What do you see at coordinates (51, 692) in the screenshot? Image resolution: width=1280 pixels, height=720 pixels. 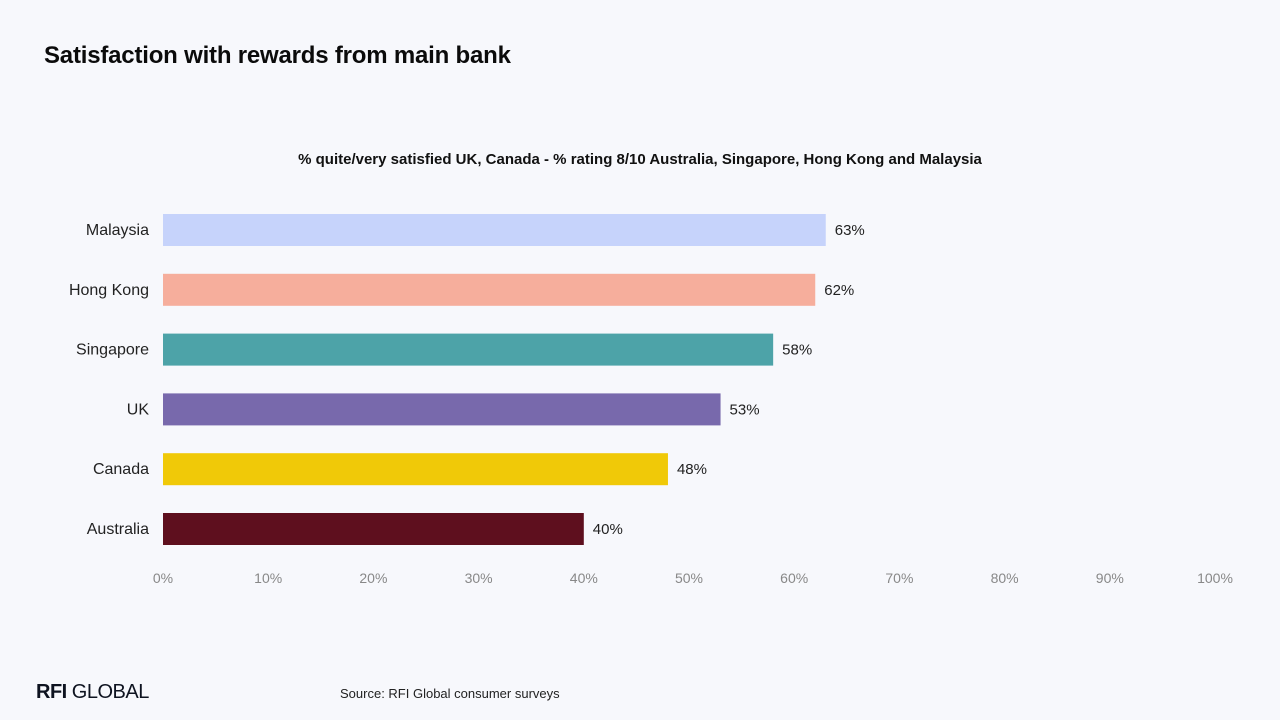 I see `logo-rfi-text: RFI` at bounding box center [51, 692].